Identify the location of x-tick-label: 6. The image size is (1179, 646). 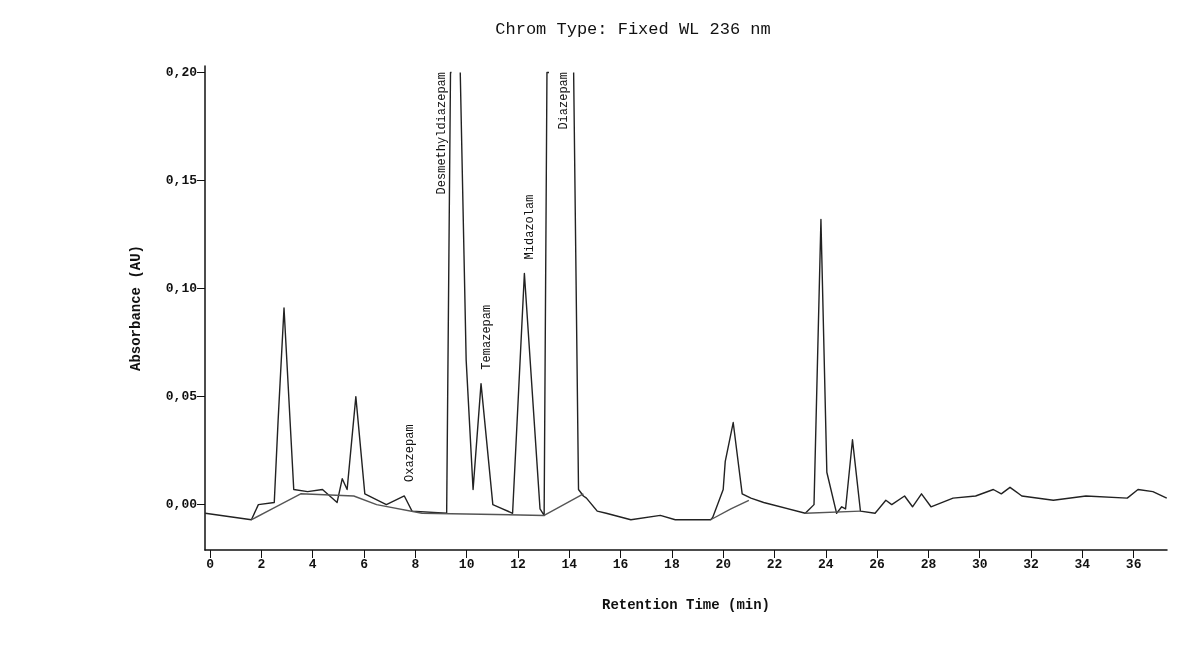
(364, 564).